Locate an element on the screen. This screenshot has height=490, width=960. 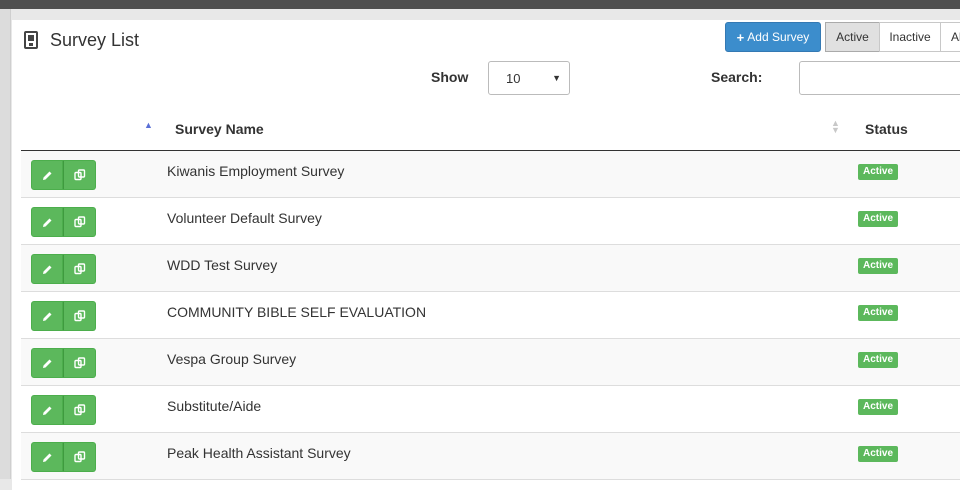
table-row: WDD Test Survey Active is located at coordinates (490, 268).